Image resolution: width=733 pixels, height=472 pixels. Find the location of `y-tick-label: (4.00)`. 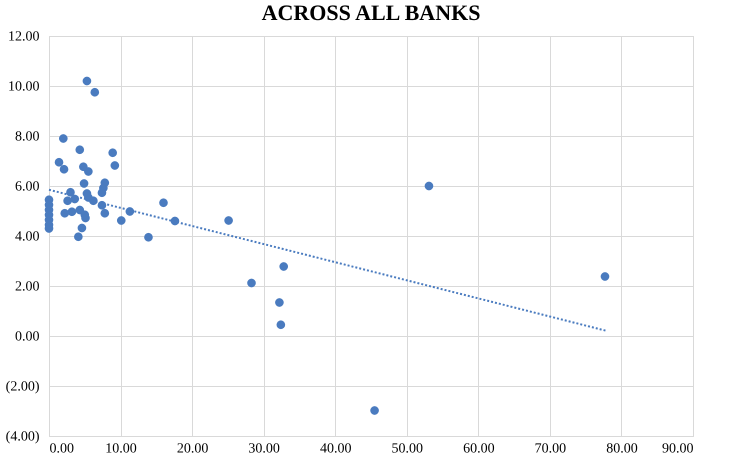

y-tick-label: (4.00) is located at coordinates (23, 437).